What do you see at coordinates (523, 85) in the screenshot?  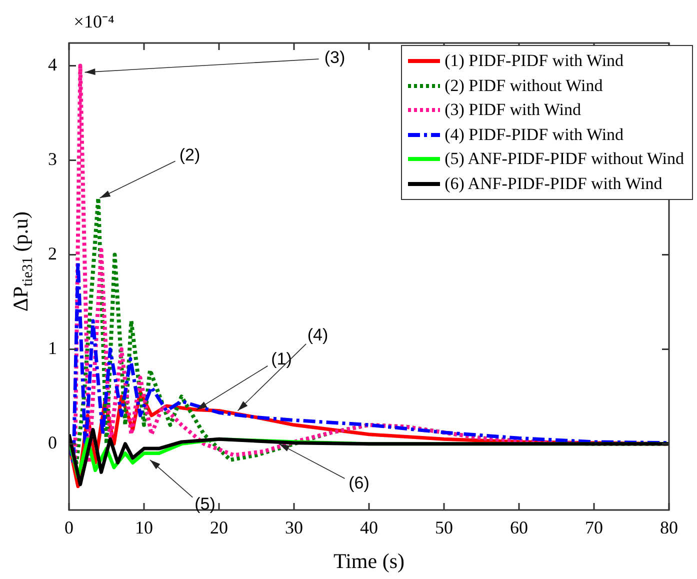 I see `legend-label: (2) PIDF without Wind` at bounding box center [523, 85].